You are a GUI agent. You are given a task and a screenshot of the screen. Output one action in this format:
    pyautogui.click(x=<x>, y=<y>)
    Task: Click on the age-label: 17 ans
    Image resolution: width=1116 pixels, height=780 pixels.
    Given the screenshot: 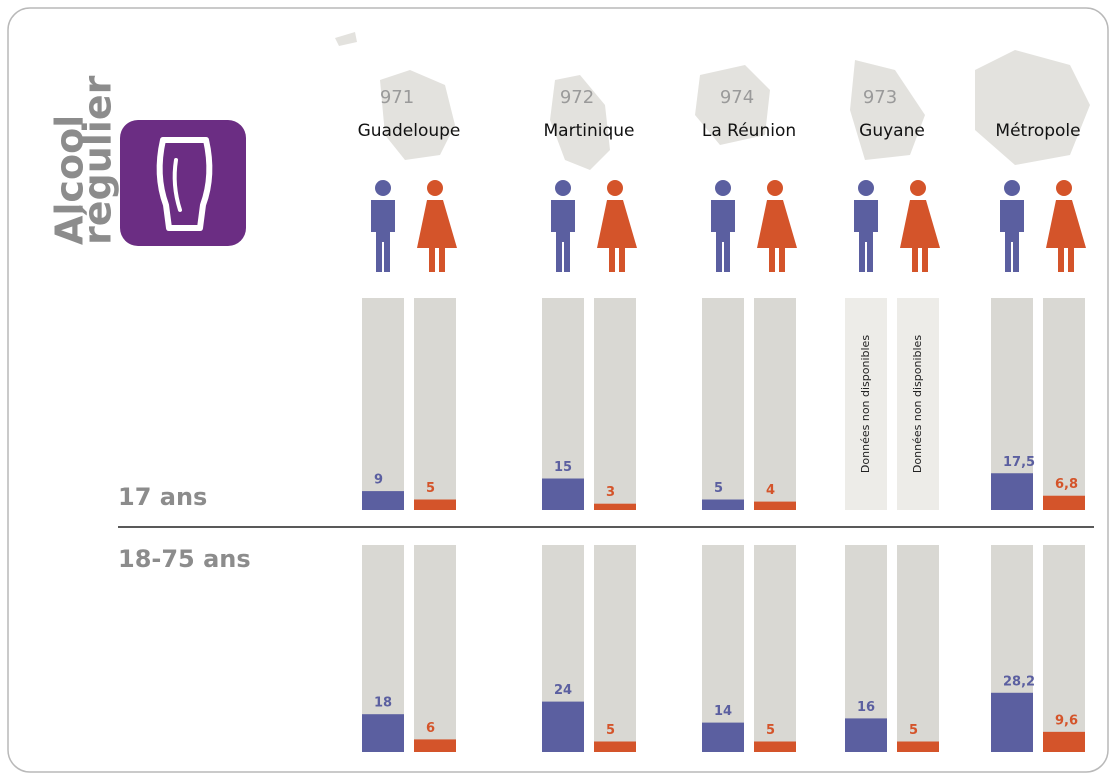 What is the action you would take?
    pyautogui.click(x=162, y=497)
    